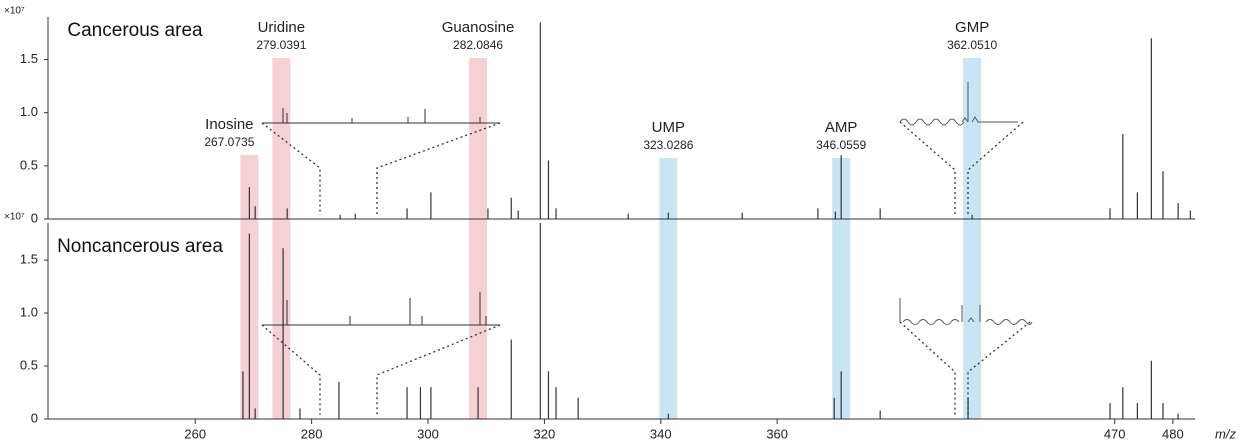 This screenshot has height=443, width=1245. What do you see at coordinates (777, 433) in the screenshot?
I see `x-tick-label: 360` at bounding box center [777, 433].